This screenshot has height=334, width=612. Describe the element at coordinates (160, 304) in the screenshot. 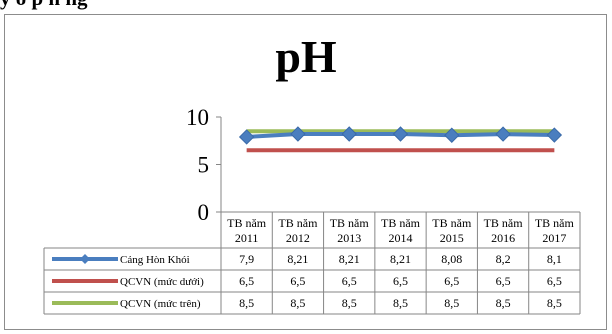

I see `legend-label: QCVN (mức trên)` at that location.